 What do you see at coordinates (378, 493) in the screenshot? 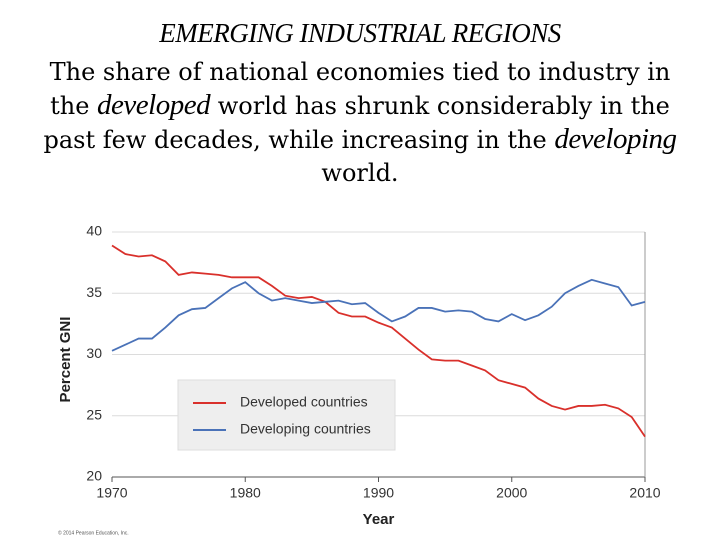
I see `x-tick-label: 1990` at bounding box center [378, 493].